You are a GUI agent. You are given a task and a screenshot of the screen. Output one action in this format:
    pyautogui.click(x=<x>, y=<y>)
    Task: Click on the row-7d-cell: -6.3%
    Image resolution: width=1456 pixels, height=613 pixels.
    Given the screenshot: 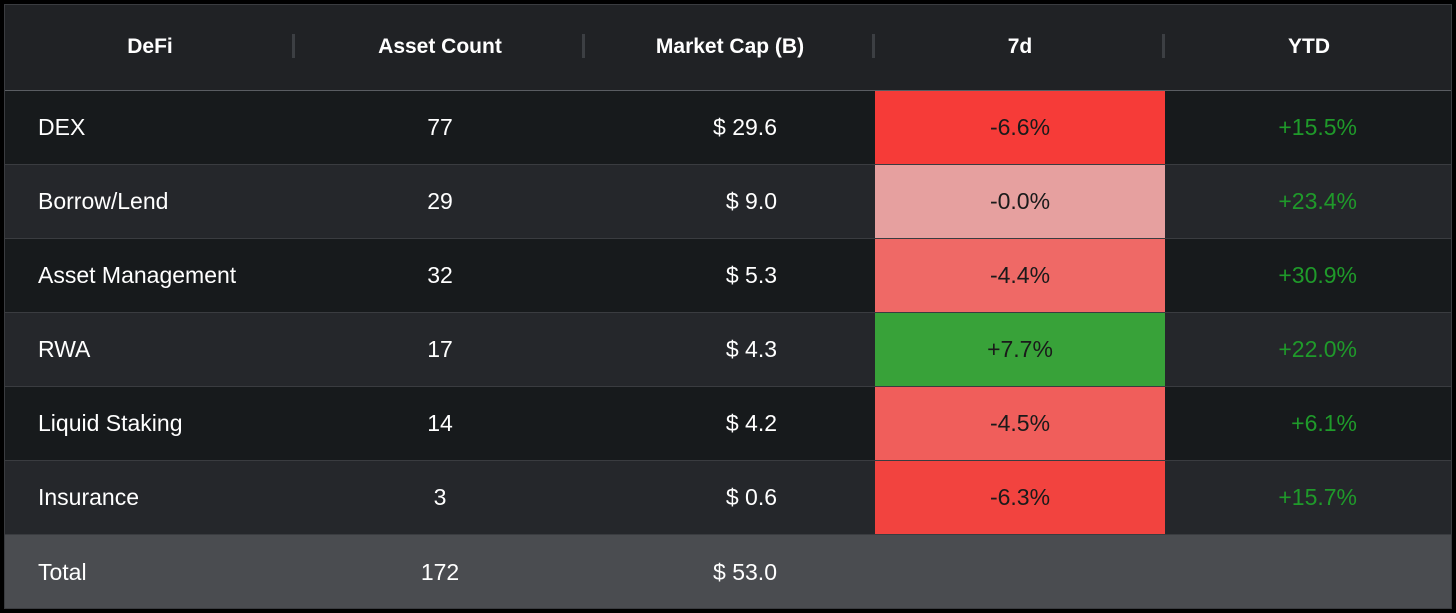 What is the action you would take?
    pyautogui.click(x=1020, y=496)
    